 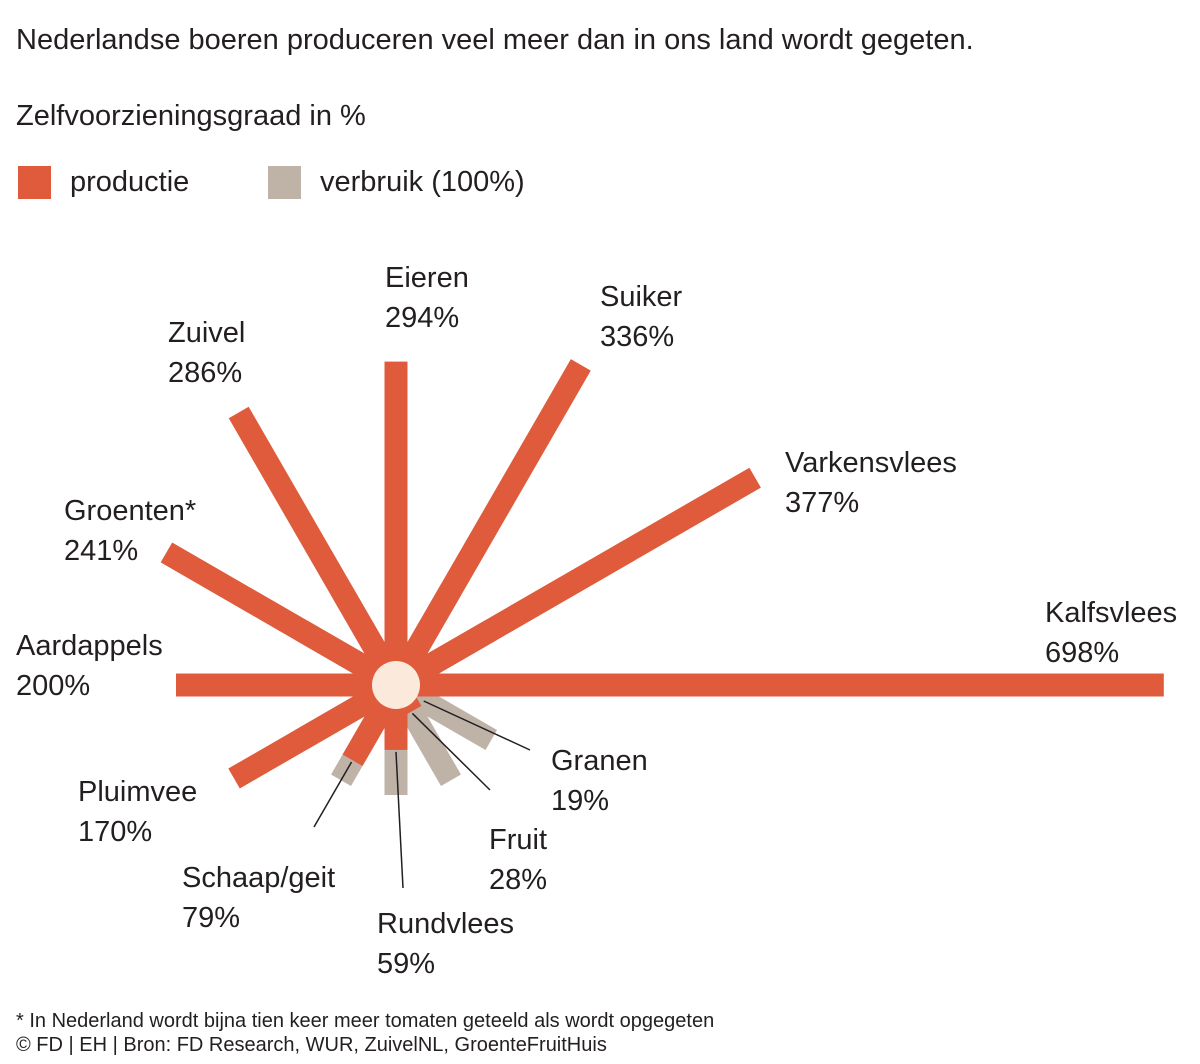 I want to click on category-name-aardappels: Aardappels, so click(x=89, y=646).